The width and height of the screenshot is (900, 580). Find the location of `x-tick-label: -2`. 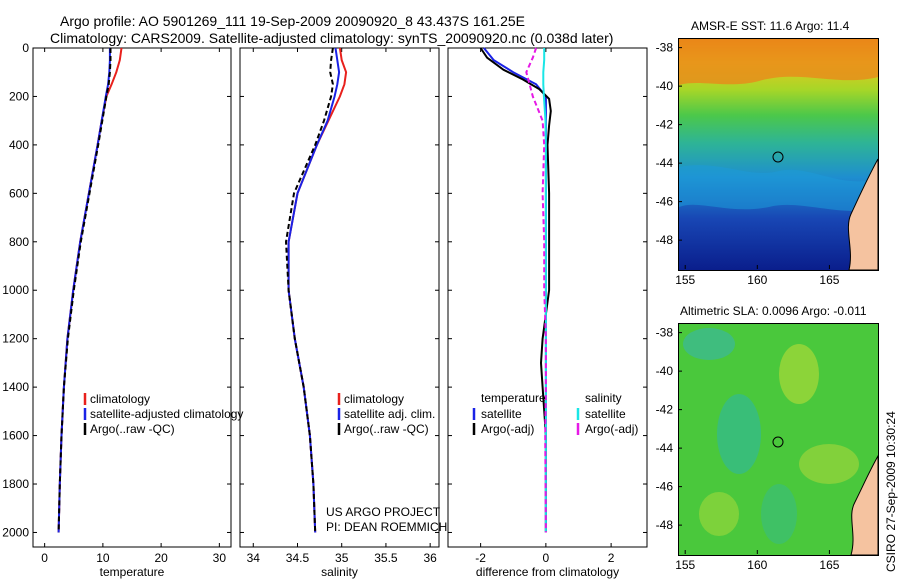

x-tick-label: -2 is located at coordinates (480, 558).